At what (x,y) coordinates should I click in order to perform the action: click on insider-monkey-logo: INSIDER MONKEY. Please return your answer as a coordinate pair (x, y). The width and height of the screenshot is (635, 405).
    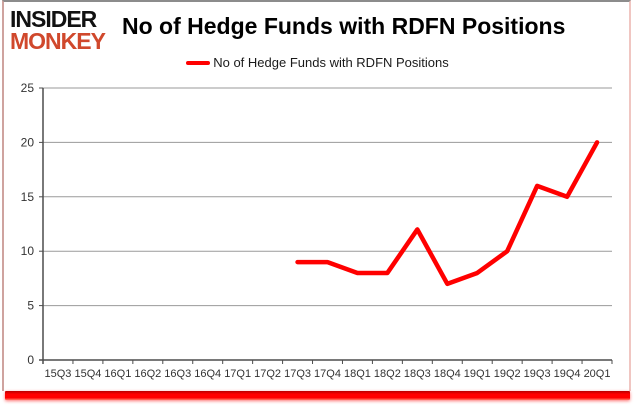
    Looking at the image, I should click on (58, 30).